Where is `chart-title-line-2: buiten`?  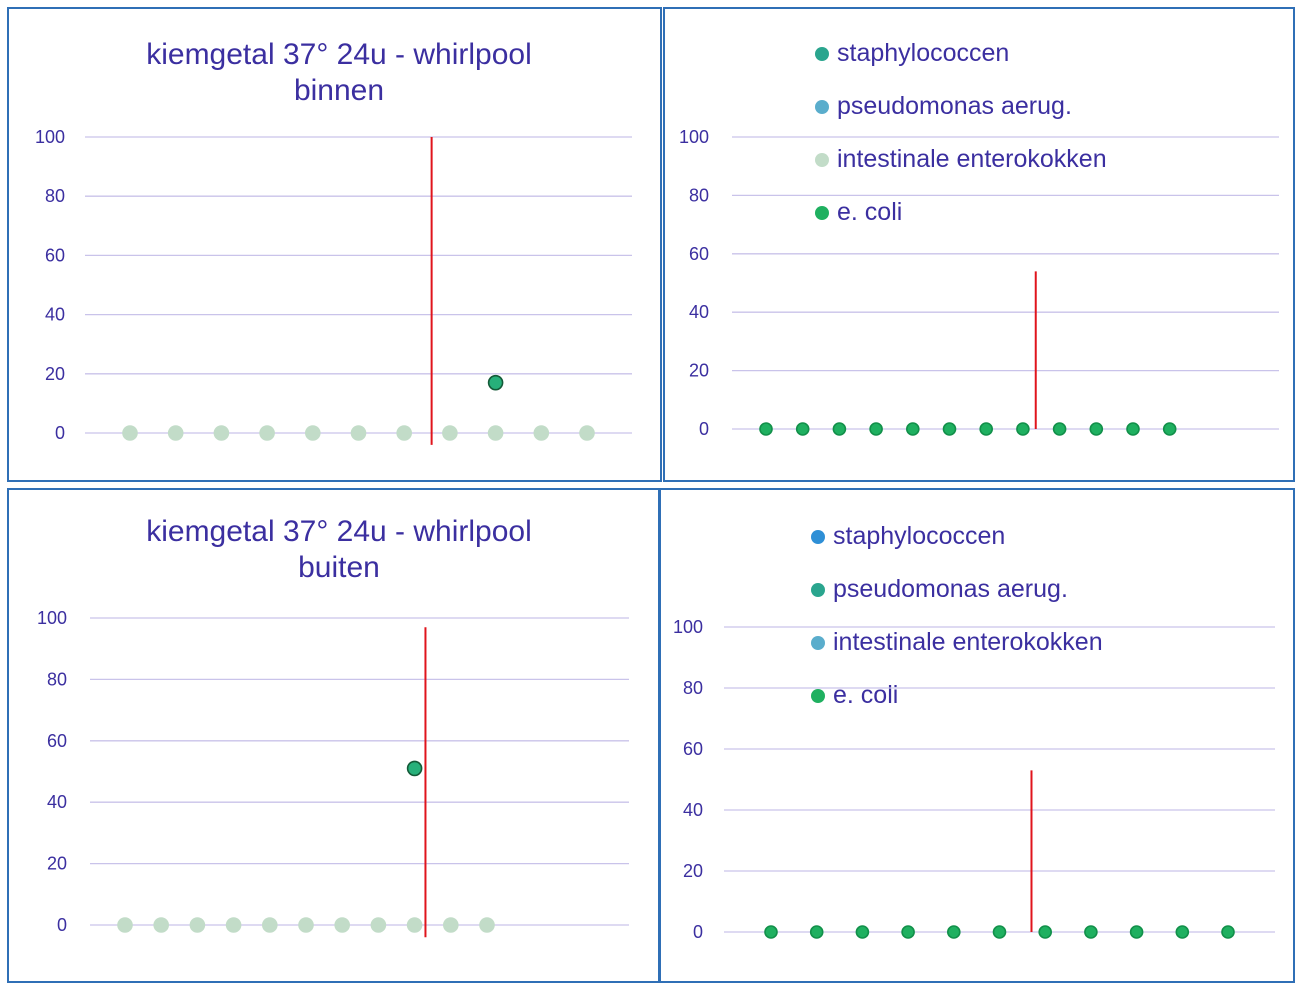 chart-title-line-2: buiten is located at coordinates (339, 567).